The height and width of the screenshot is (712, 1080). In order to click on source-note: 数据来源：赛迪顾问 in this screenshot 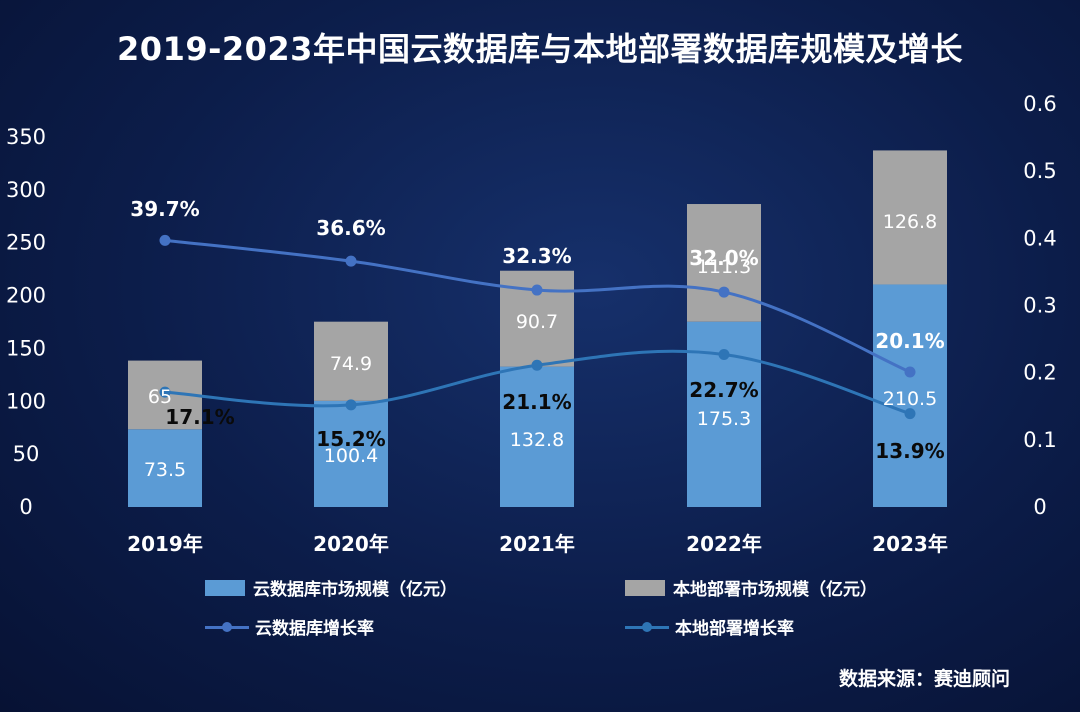, I will do `click(924, 679)`.